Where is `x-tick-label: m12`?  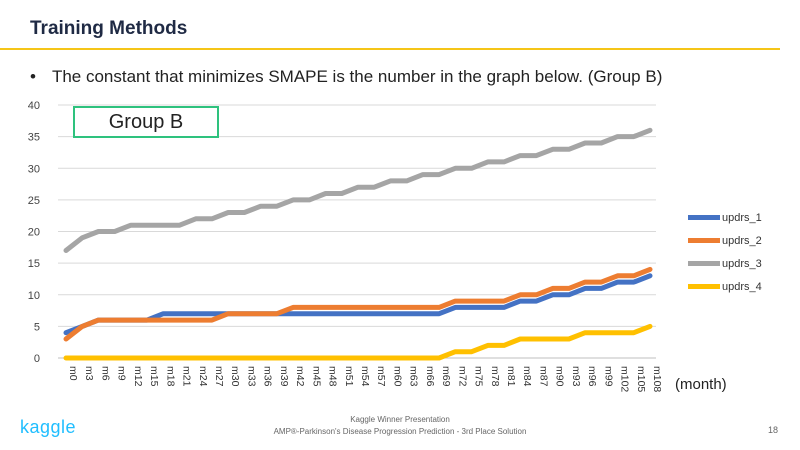 x-tick-label: m12 is located at coordinates (138, 376).